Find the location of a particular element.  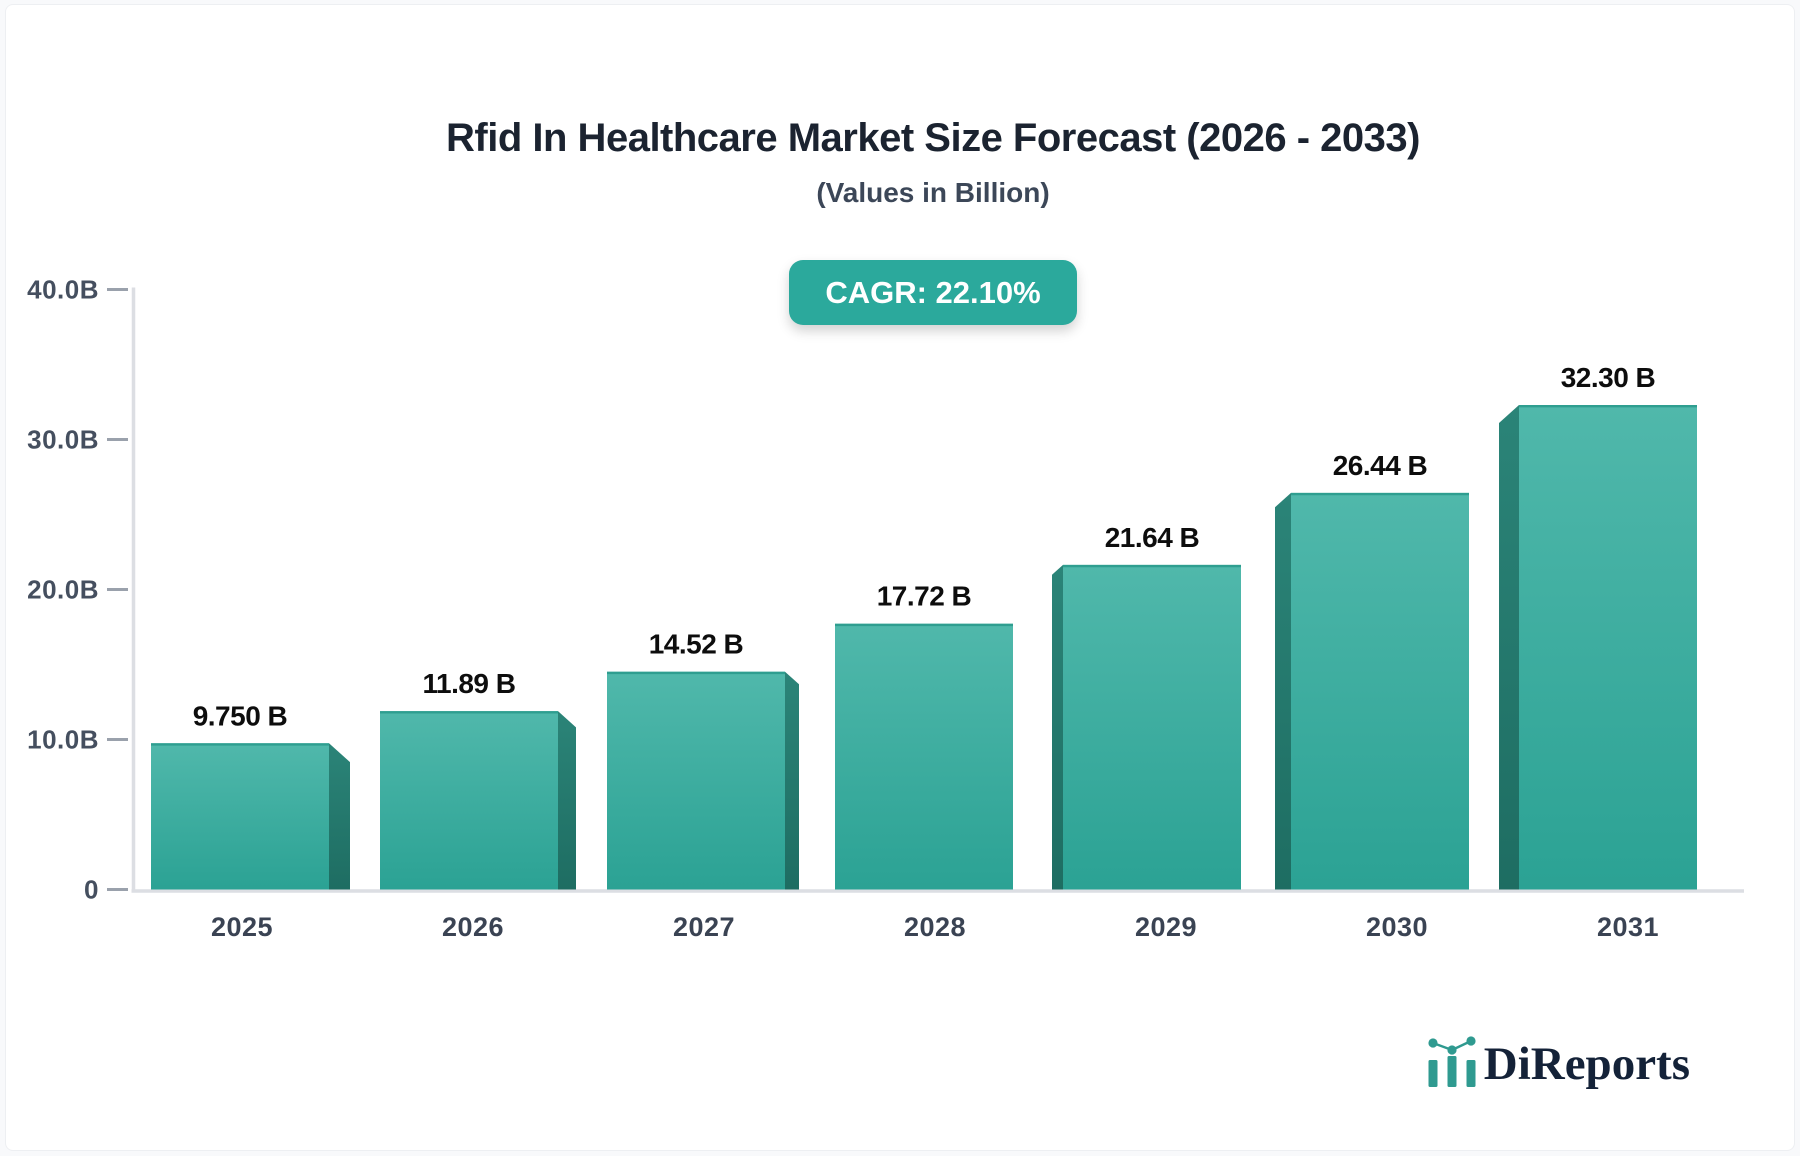

x-axis-label-2029: 2029 is located at coordinates (1166, 927).